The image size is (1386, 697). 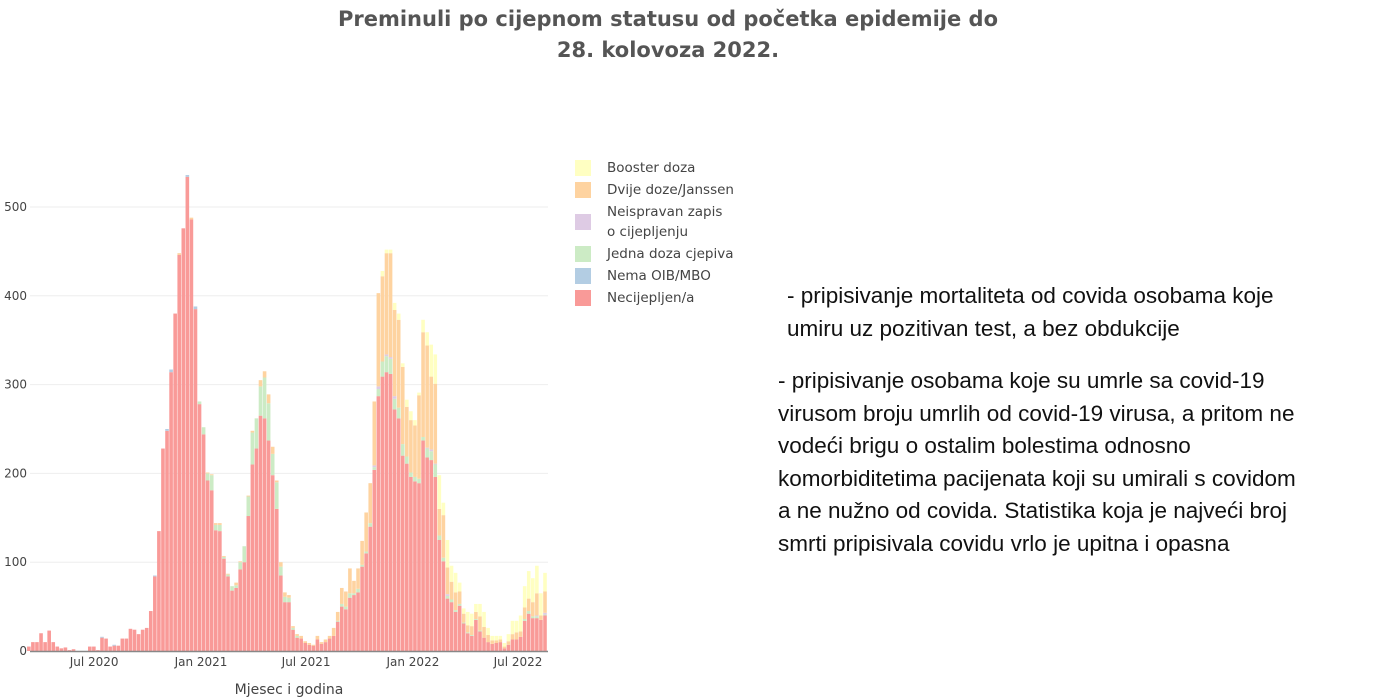 What do you see at coordinates (983, 328) in the screenshot?
I see `comment-line: umiru uz pozitivan test, a bez obdukcije` at bounding box center [983, 328].